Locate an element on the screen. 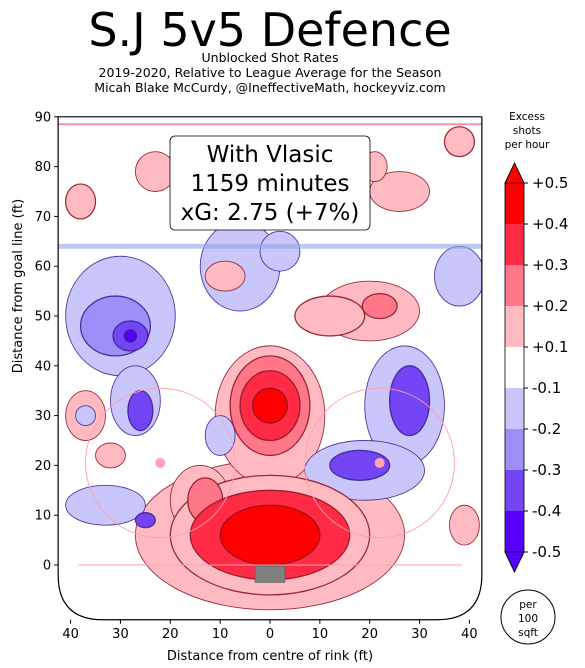  annotation-line-2: 1159 minutes is located at coordinates (270, 184).